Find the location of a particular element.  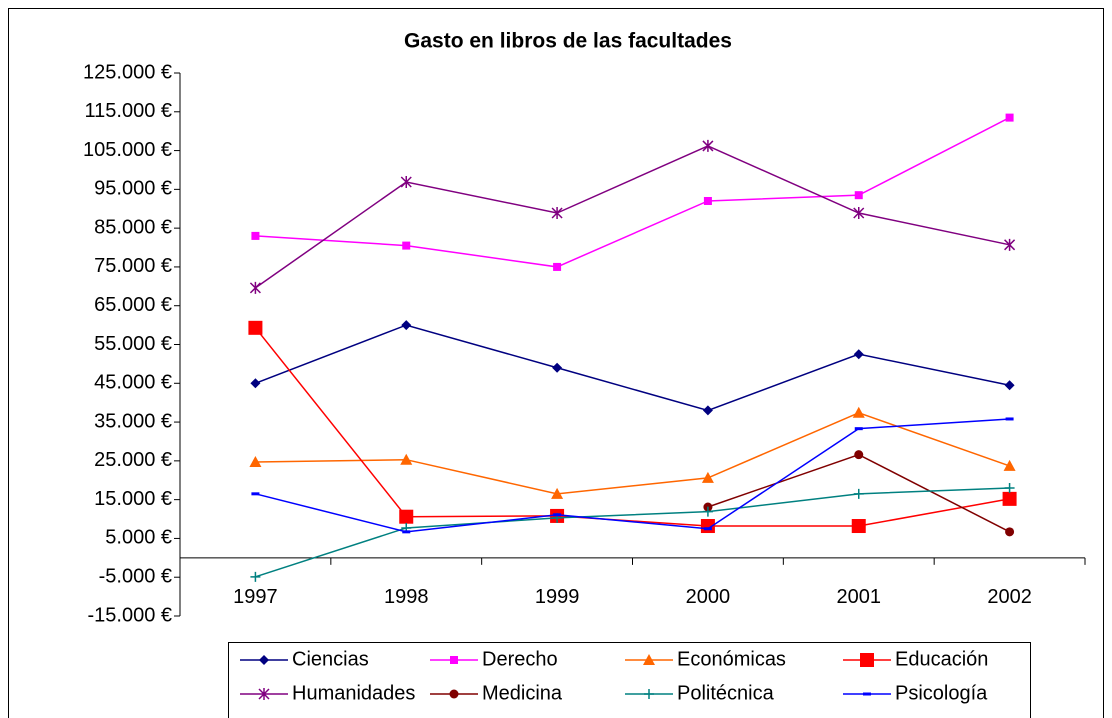

y-tick-label: -15.000 € is located at coordinates (129, 615).